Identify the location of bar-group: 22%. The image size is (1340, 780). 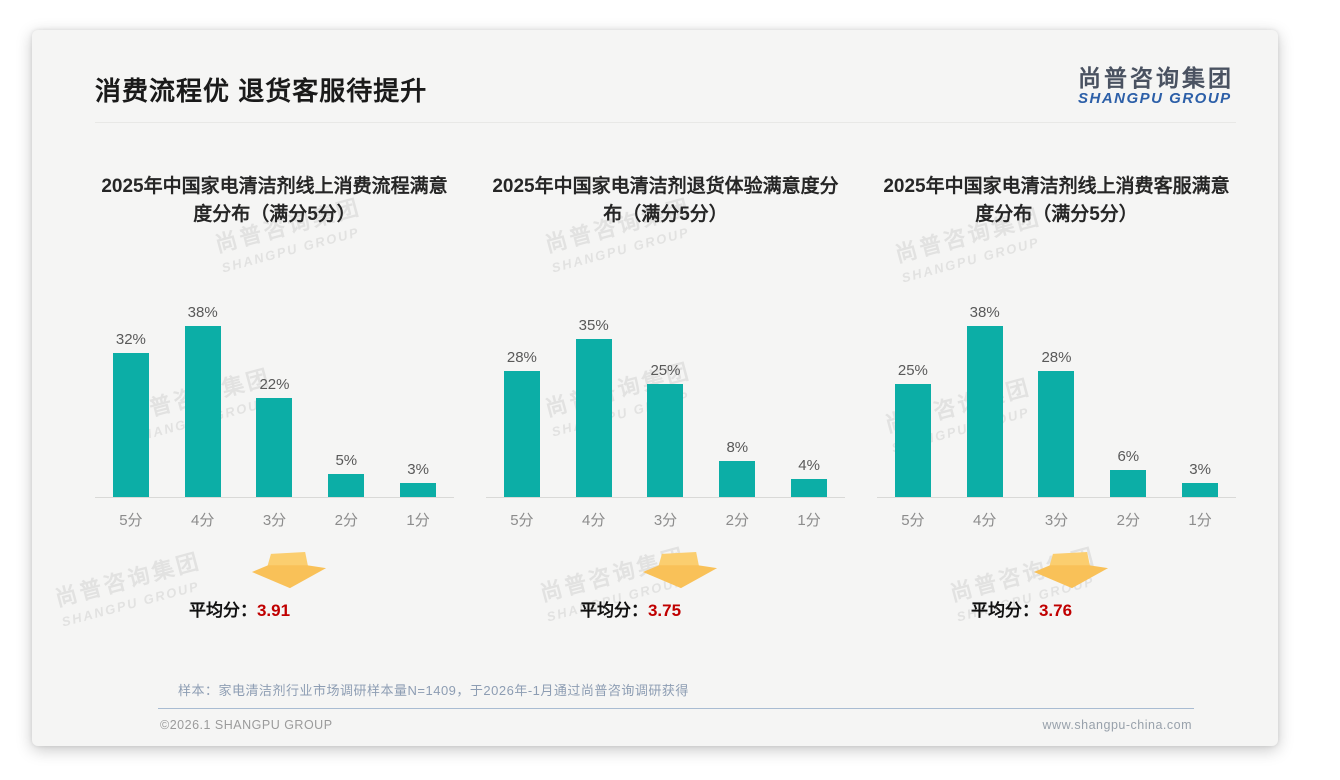
(275, 436).